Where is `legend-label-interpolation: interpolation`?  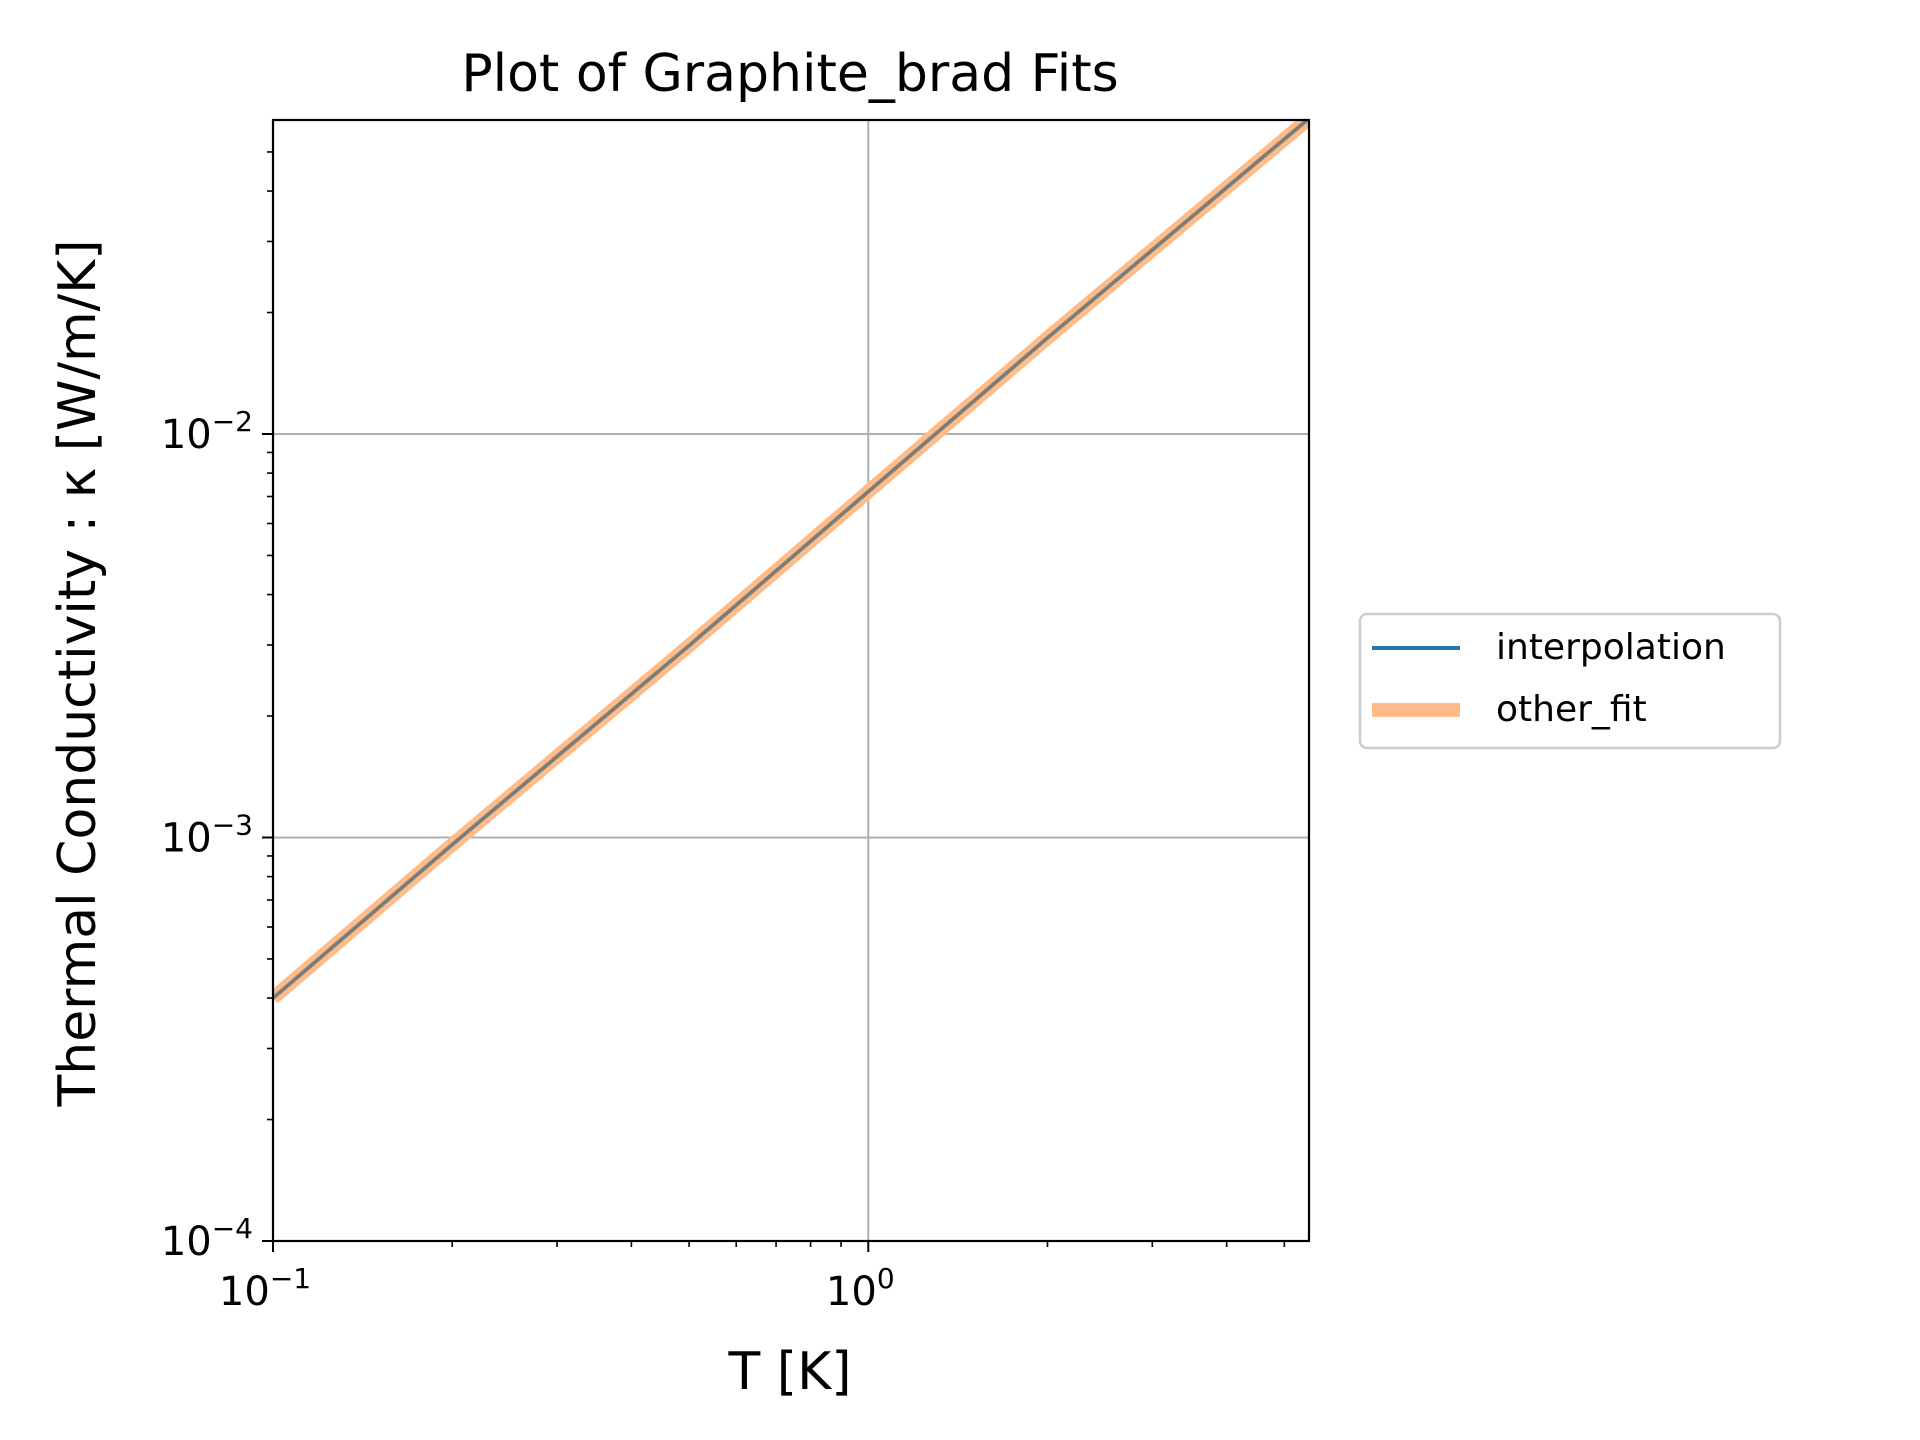
legend-label-interpolation: interpolation is located at coordinates (1611, 647).